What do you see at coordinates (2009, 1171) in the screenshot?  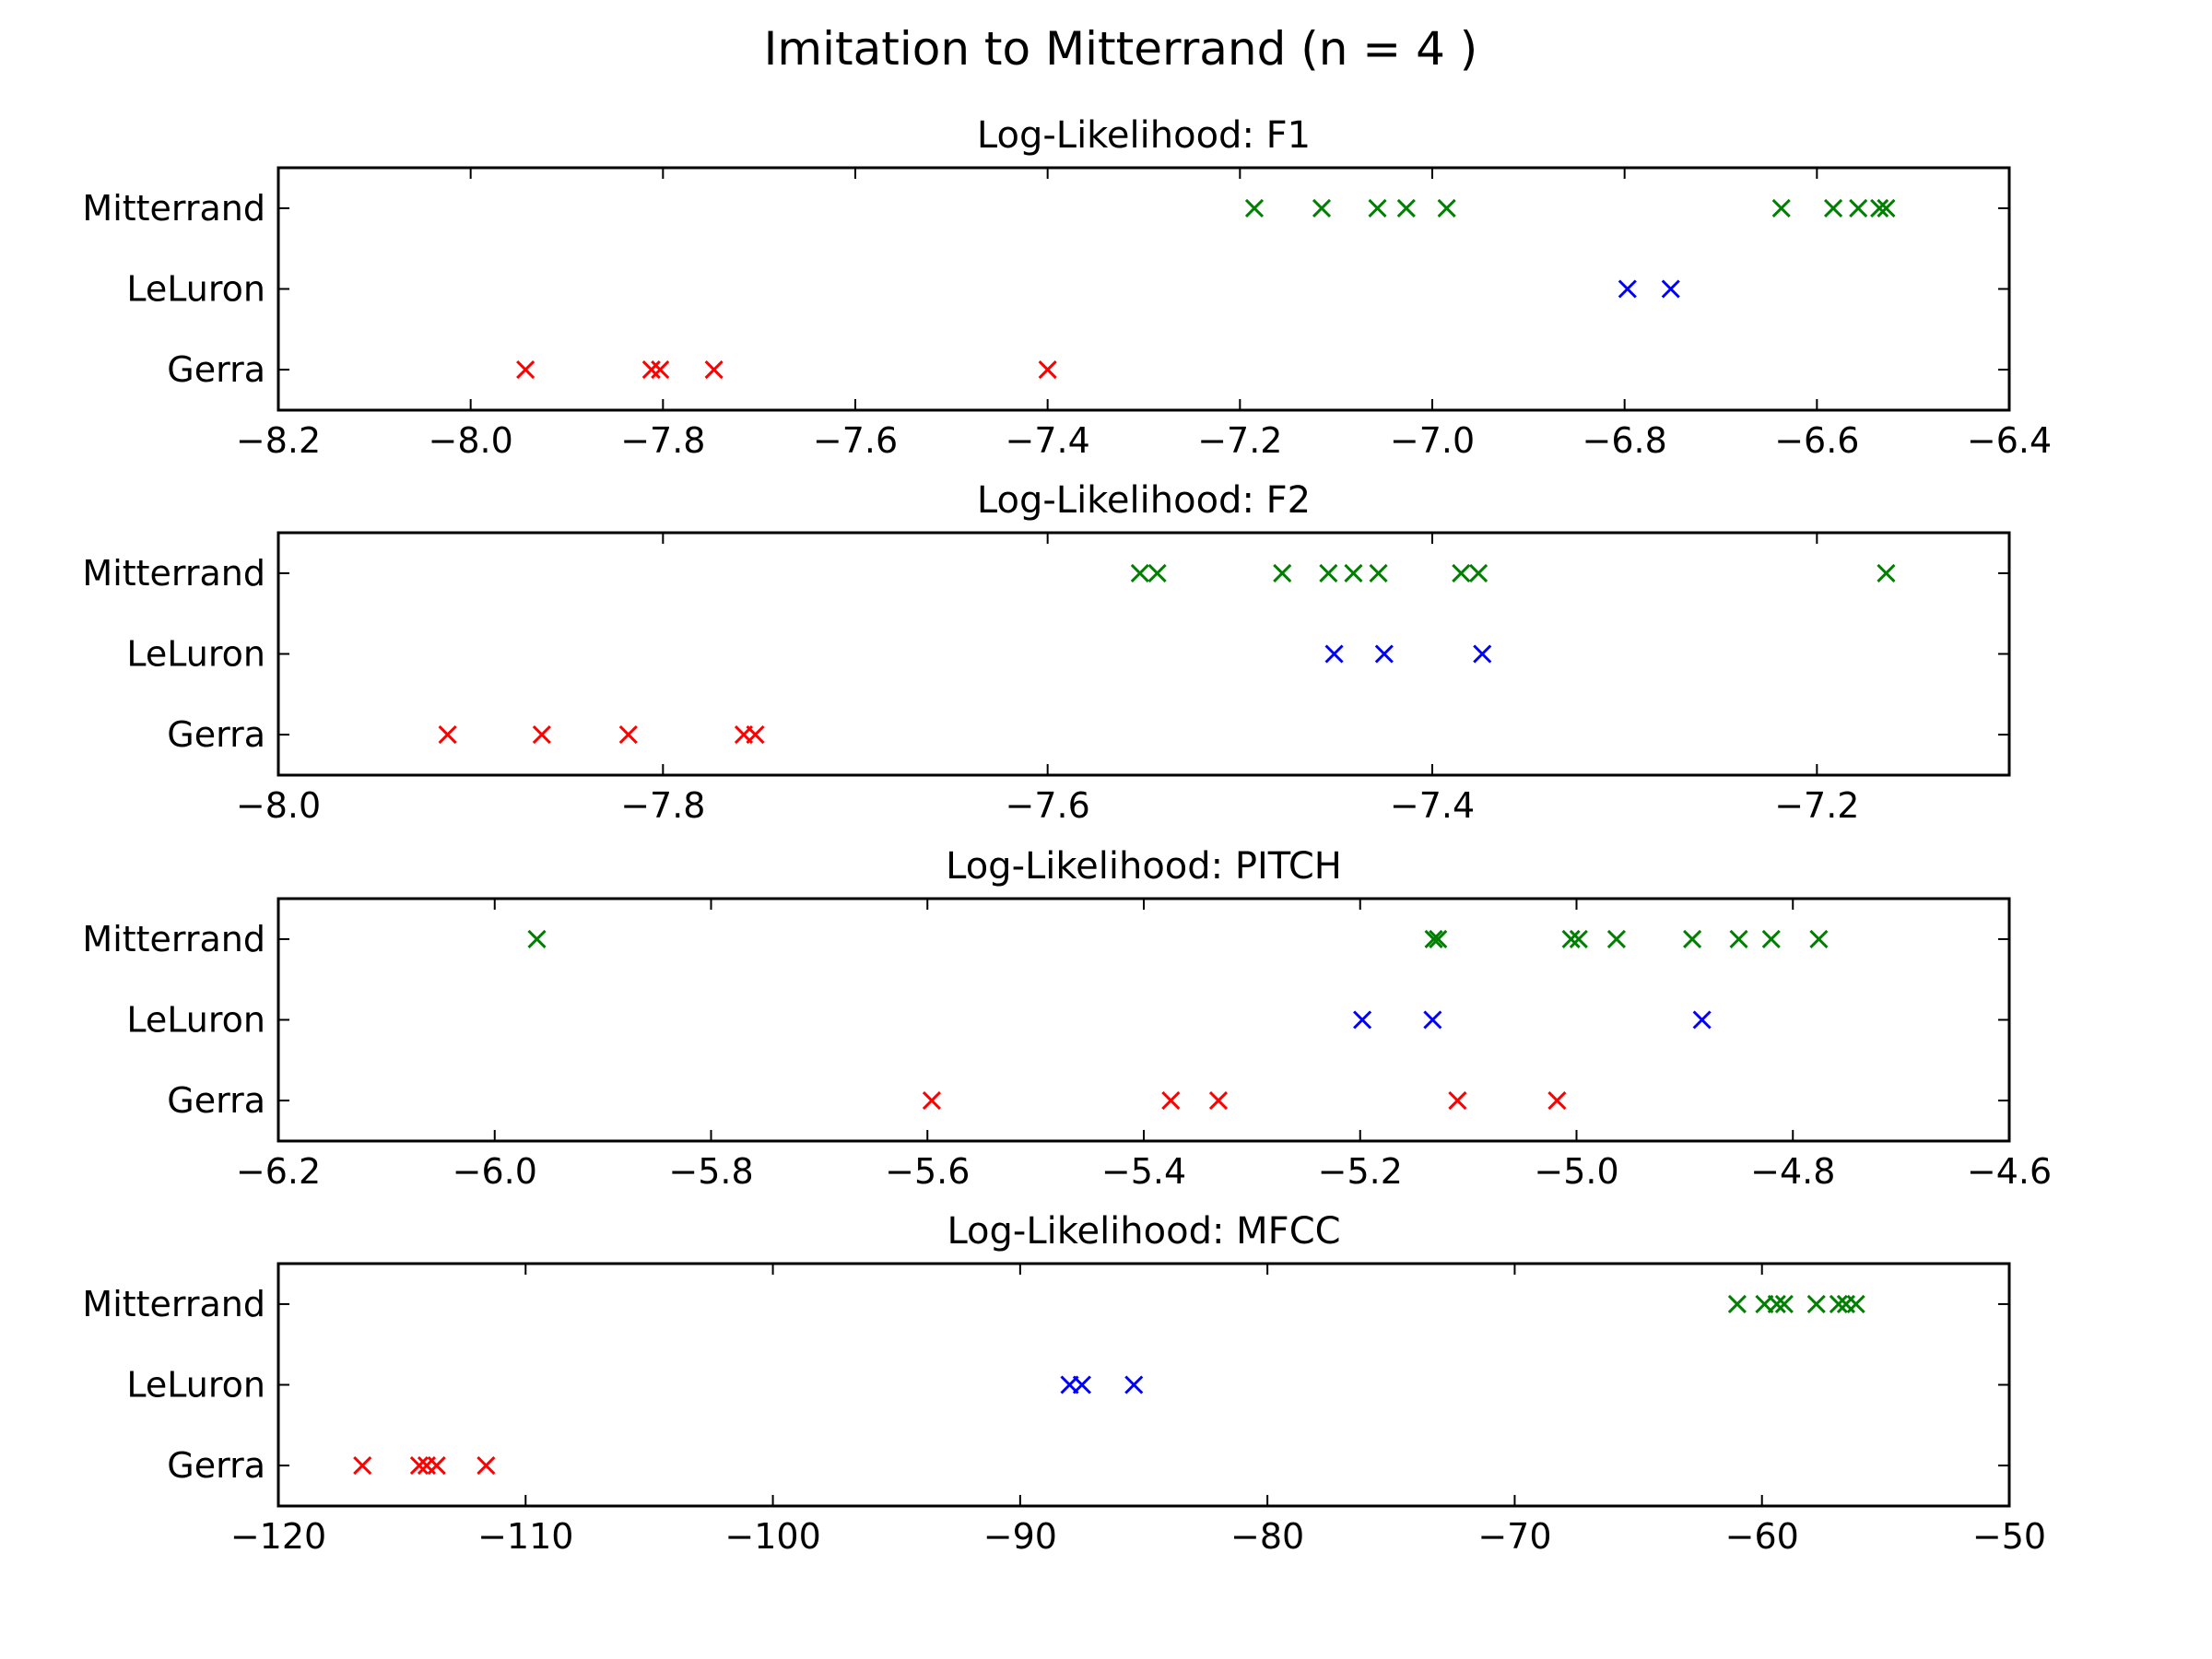 I see `x-tick-label: −4.6` at bounding box center [2009, 1171].